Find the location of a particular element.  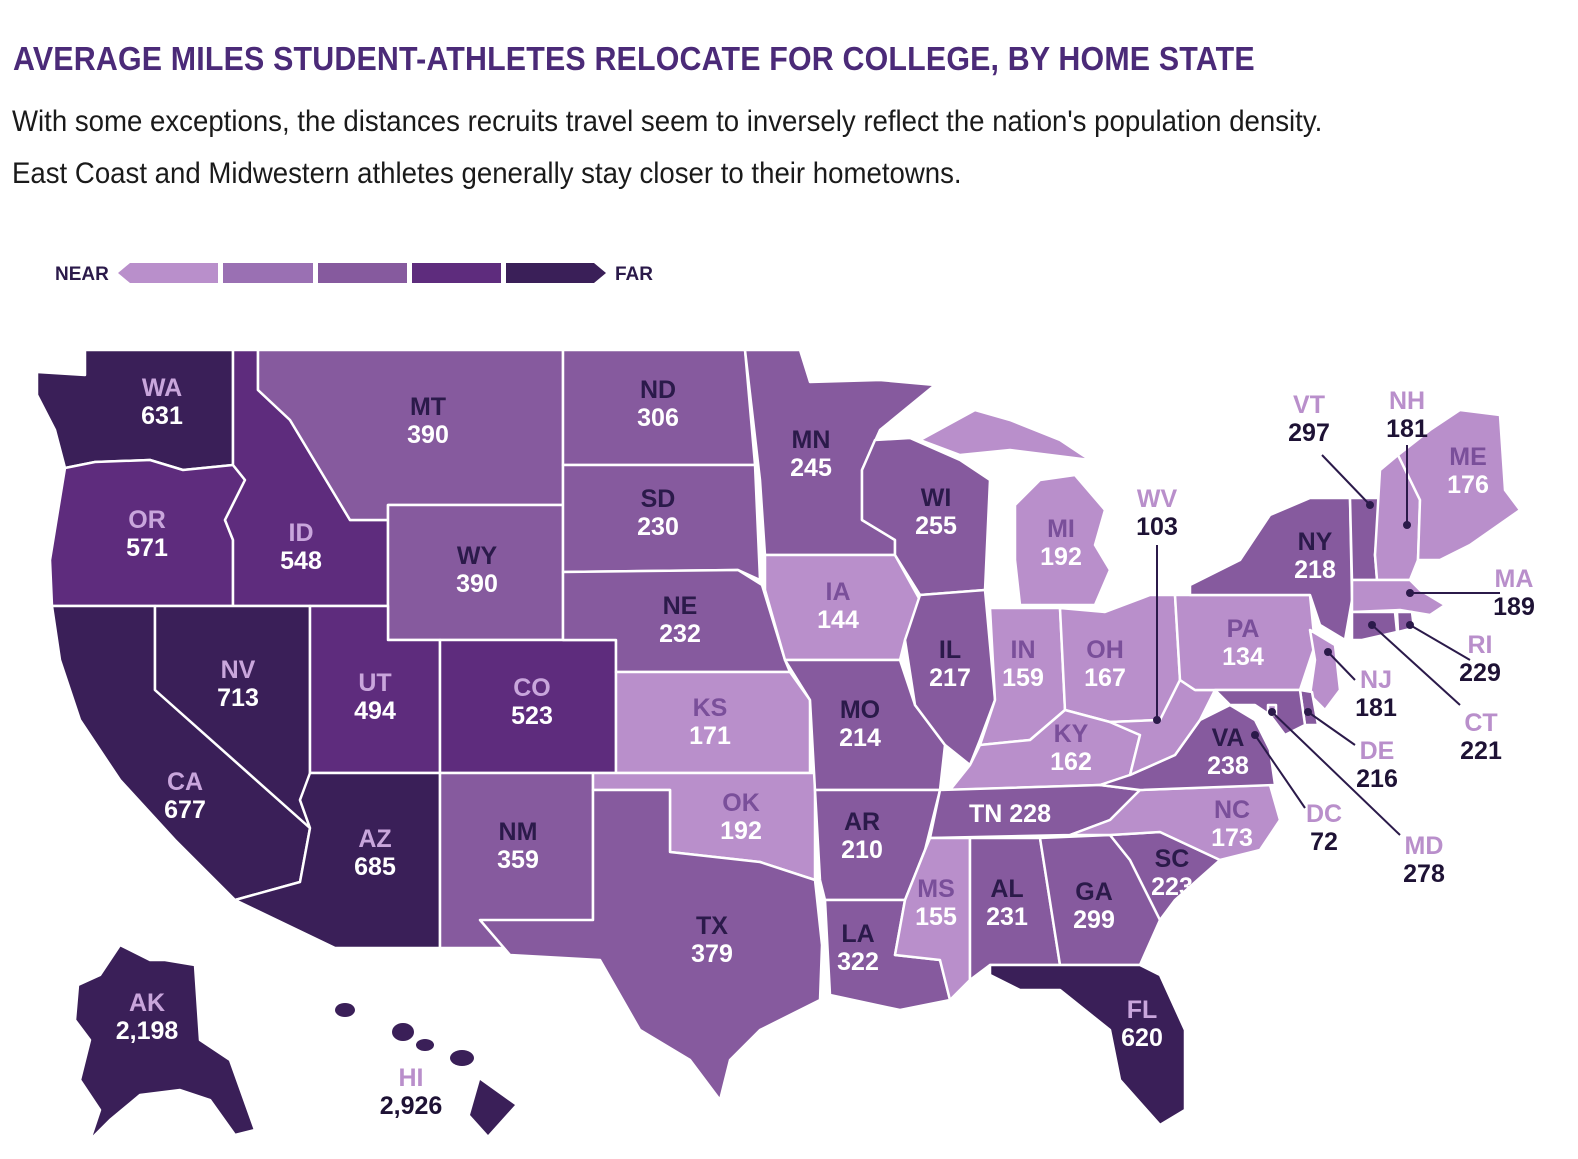

state-miles-ma: 189 is located at coordinates (1514, 607).